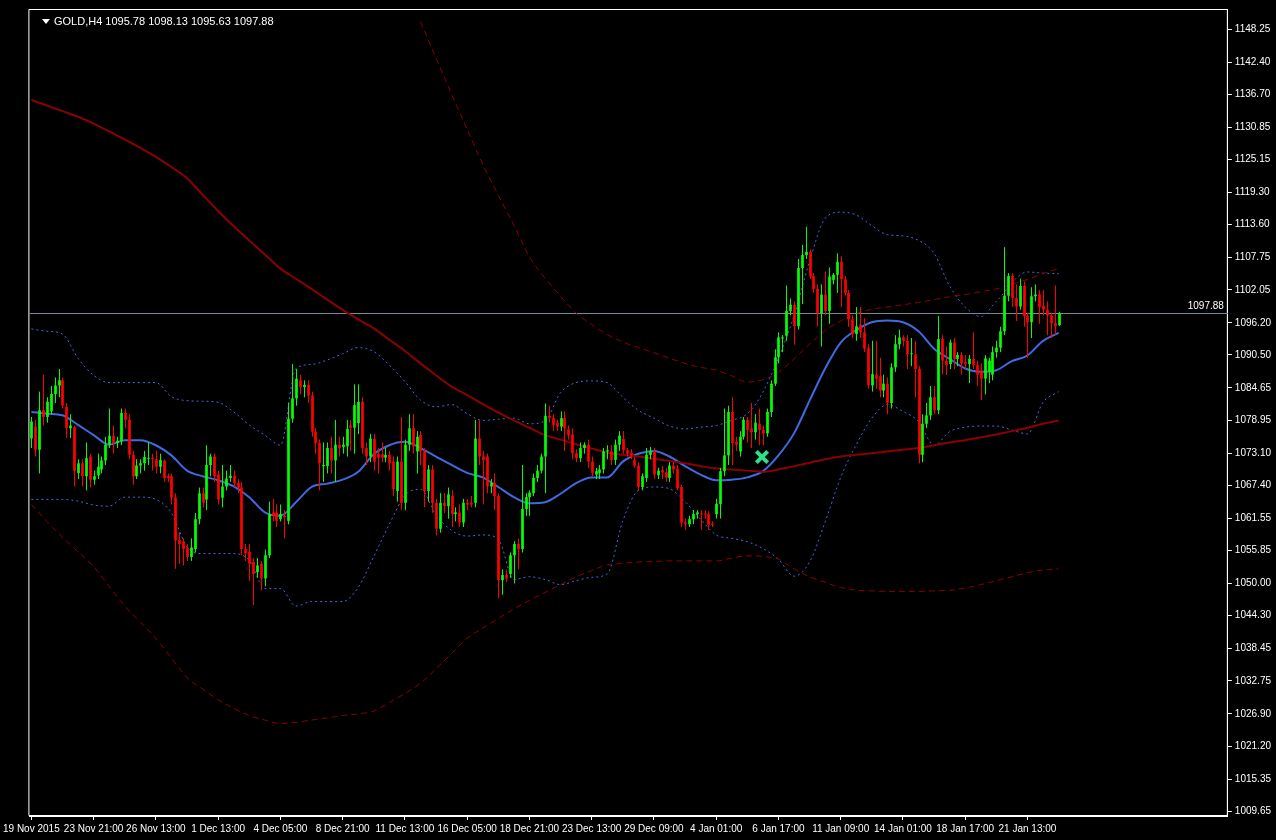 This screenshot has height=840, width=1276. Describe the element at coordinates (1253, 322) in the screenshot. I see `y-tick-label: 1096.20` at that location.